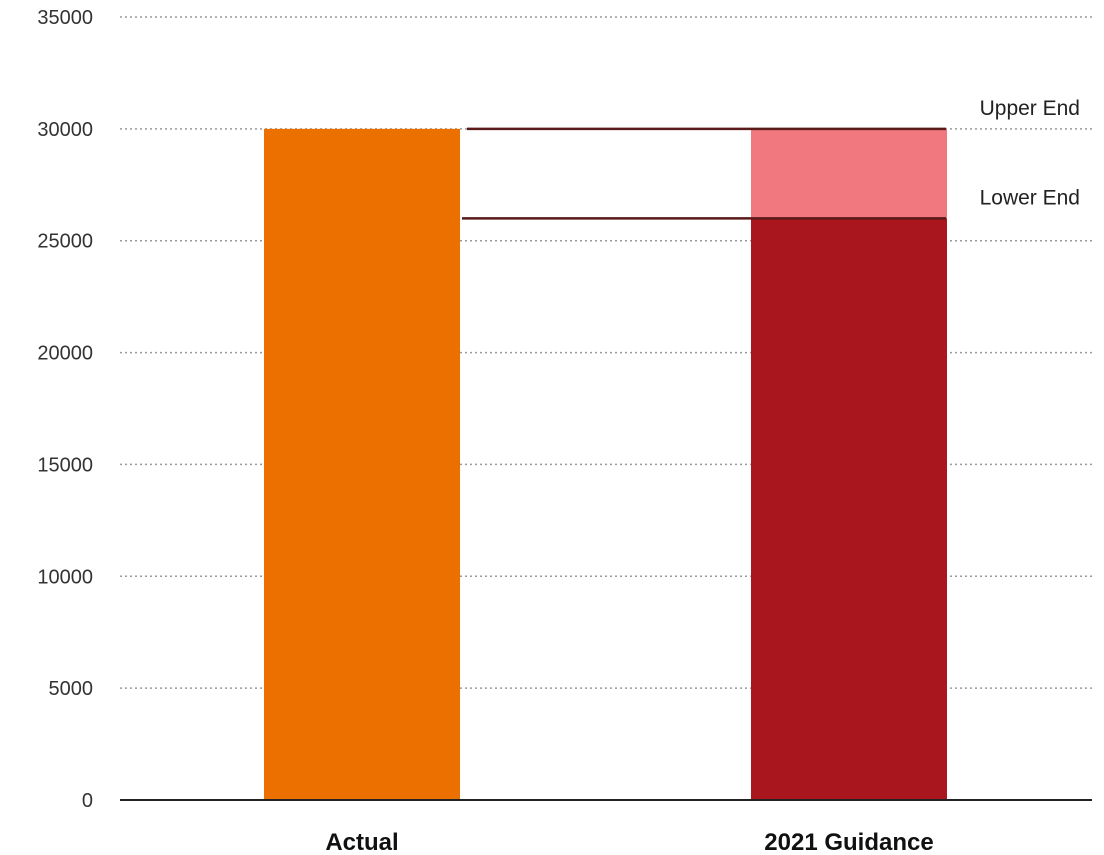 This screenshot has height=855, width=1104. I want to click on y-tick-label: 10000, so click(65, 577).